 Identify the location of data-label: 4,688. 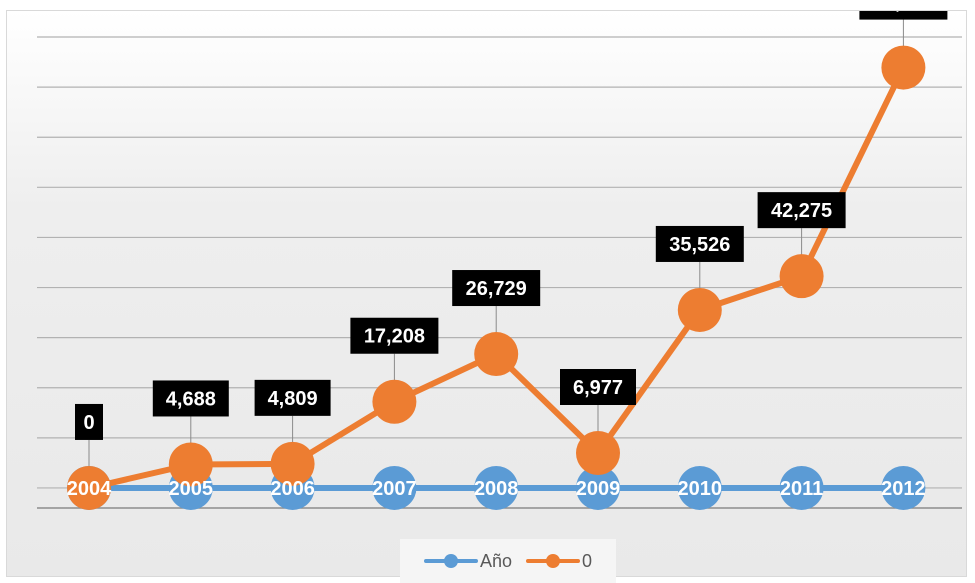
(191, 399).